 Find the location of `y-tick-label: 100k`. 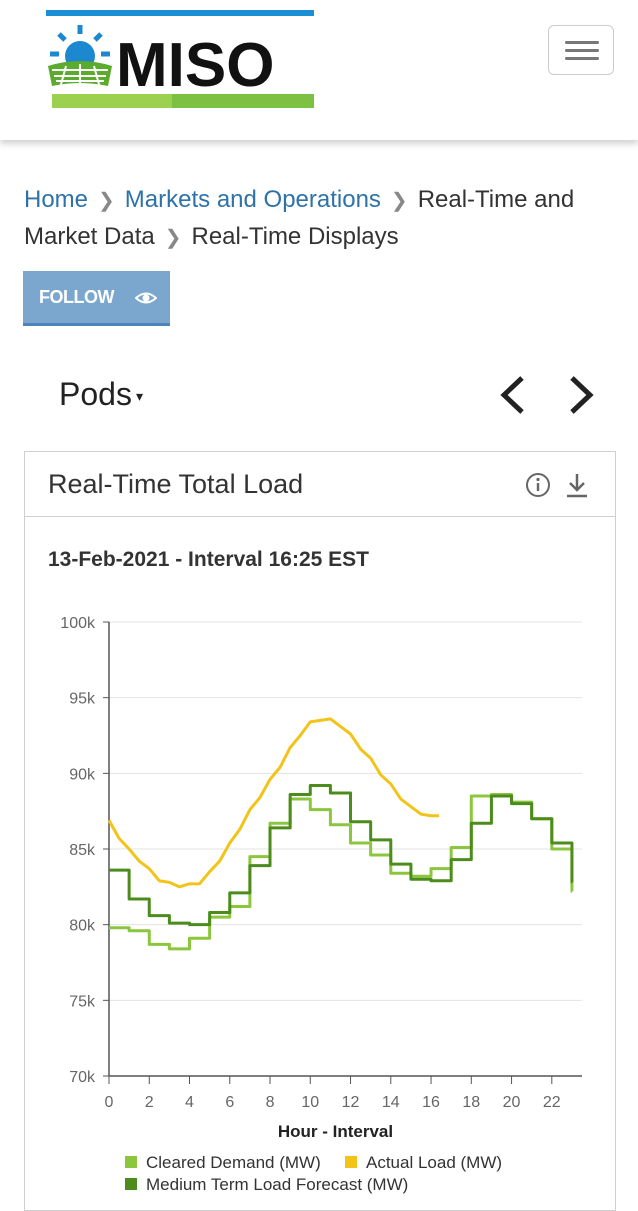

y-tick-label: 100k is located at coordinates (78, 623).